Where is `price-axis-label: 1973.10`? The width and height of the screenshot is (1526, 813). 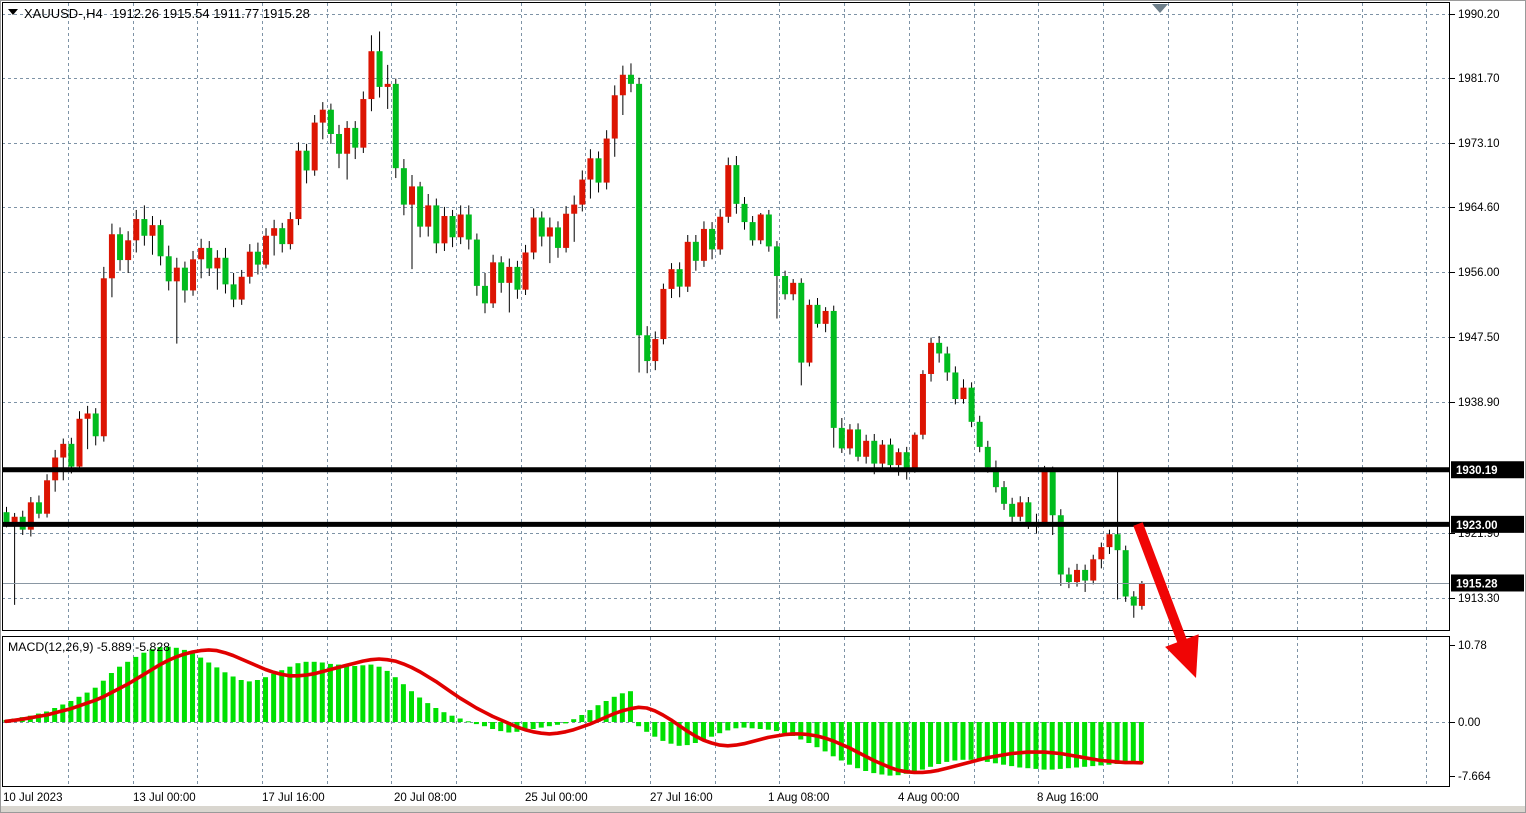 price-axis-label: 1973.10 is located at coordinates (1479, 144).